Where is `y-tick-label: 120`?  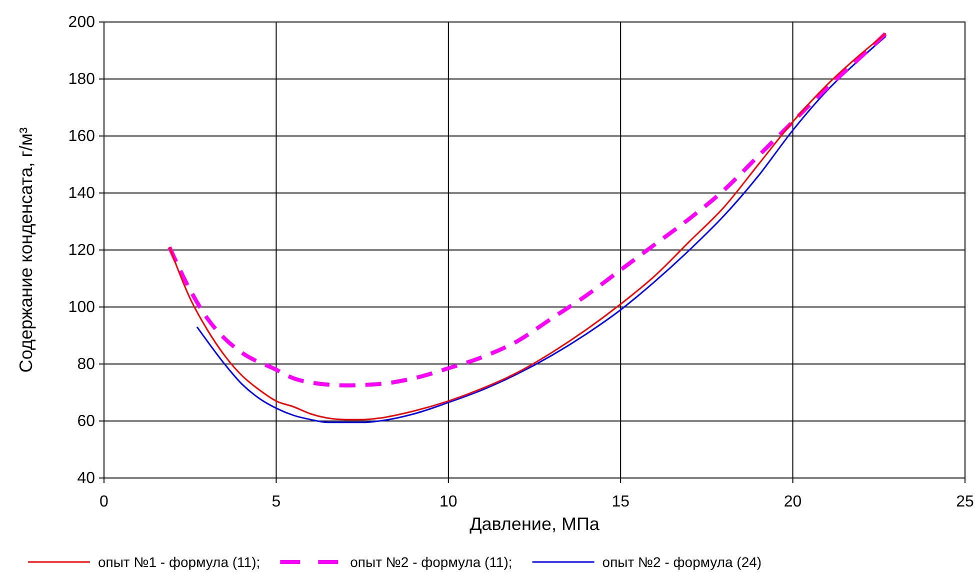 y-tick-label: 120 is located at coordinates (82, 251).